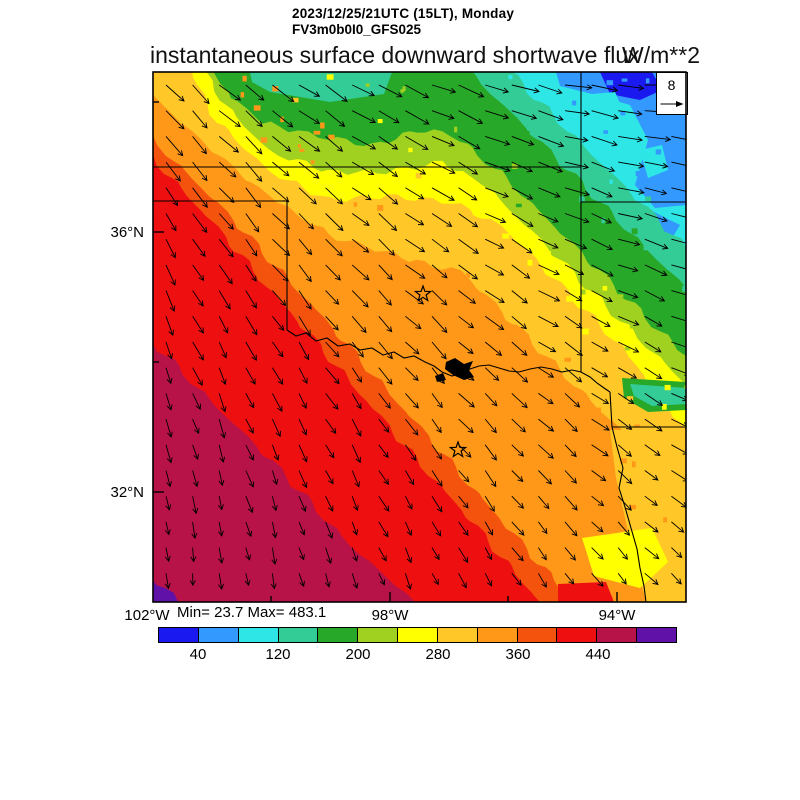 This screenshot has width=800, height=800. I want to click on colorbar-tick-label: 360, so click(518, 654).